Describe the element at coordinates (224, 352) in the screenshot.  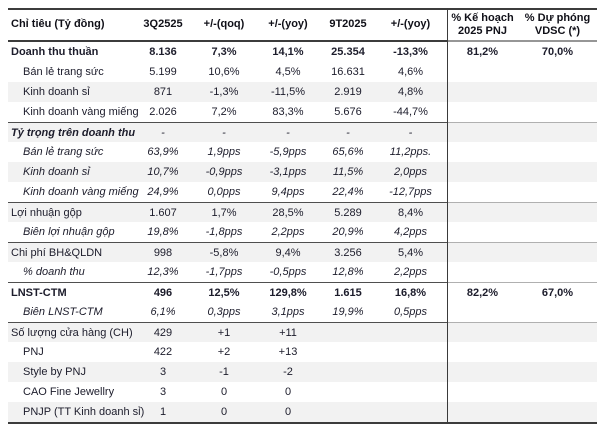
I see `table-cell: +2` at that location.